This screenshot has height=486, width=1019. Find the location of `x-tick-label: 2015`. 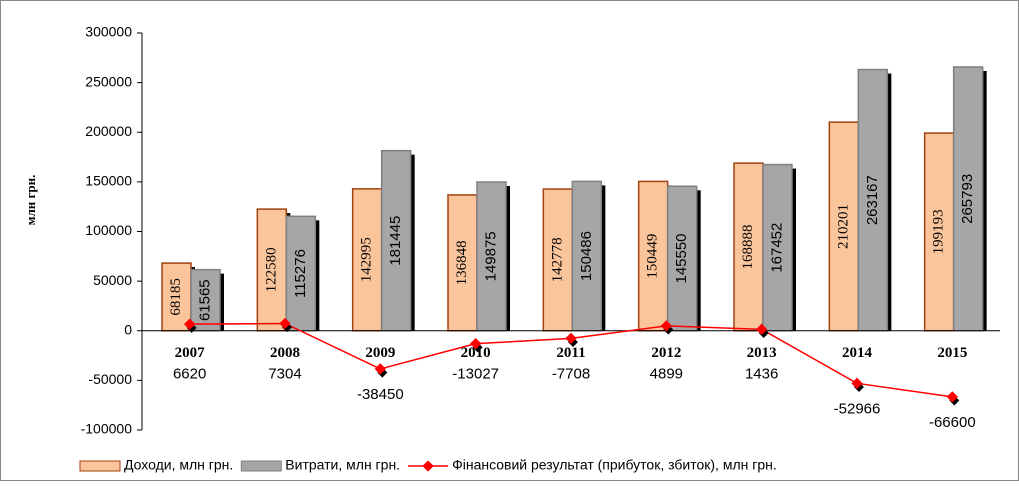

x-tick-label: 2015 is located at coordinates (952, 353).